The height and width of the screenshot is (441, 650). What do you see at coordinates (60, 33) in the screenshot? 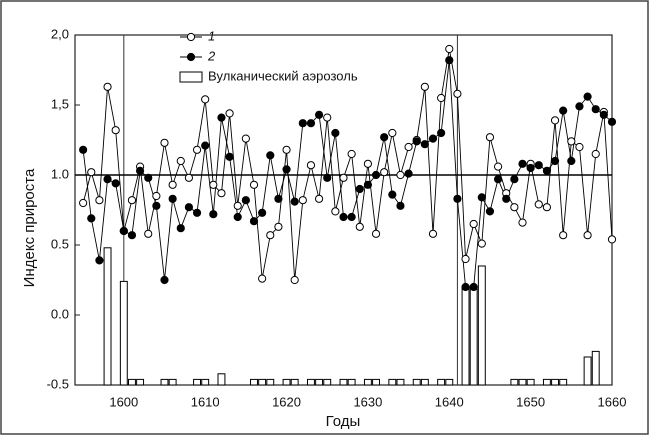
I see `y-tick-label: 2,0` at bounding box center [60, 33].